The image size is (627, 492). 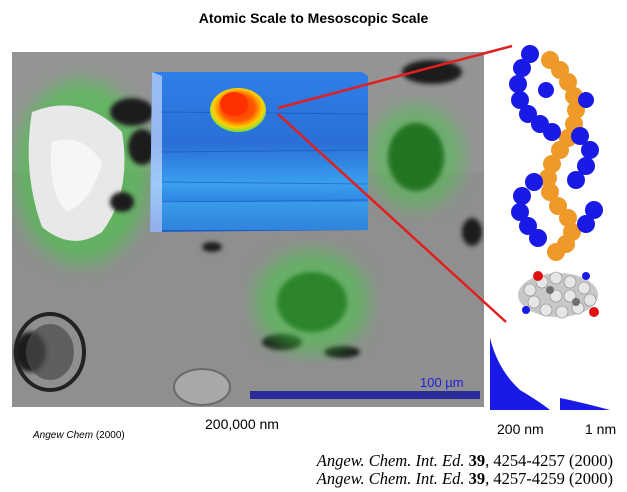 What do you see at coordinates (558, 295) in the screenshot?
I see `small-molecule-model` at bounding box center [558, 295].